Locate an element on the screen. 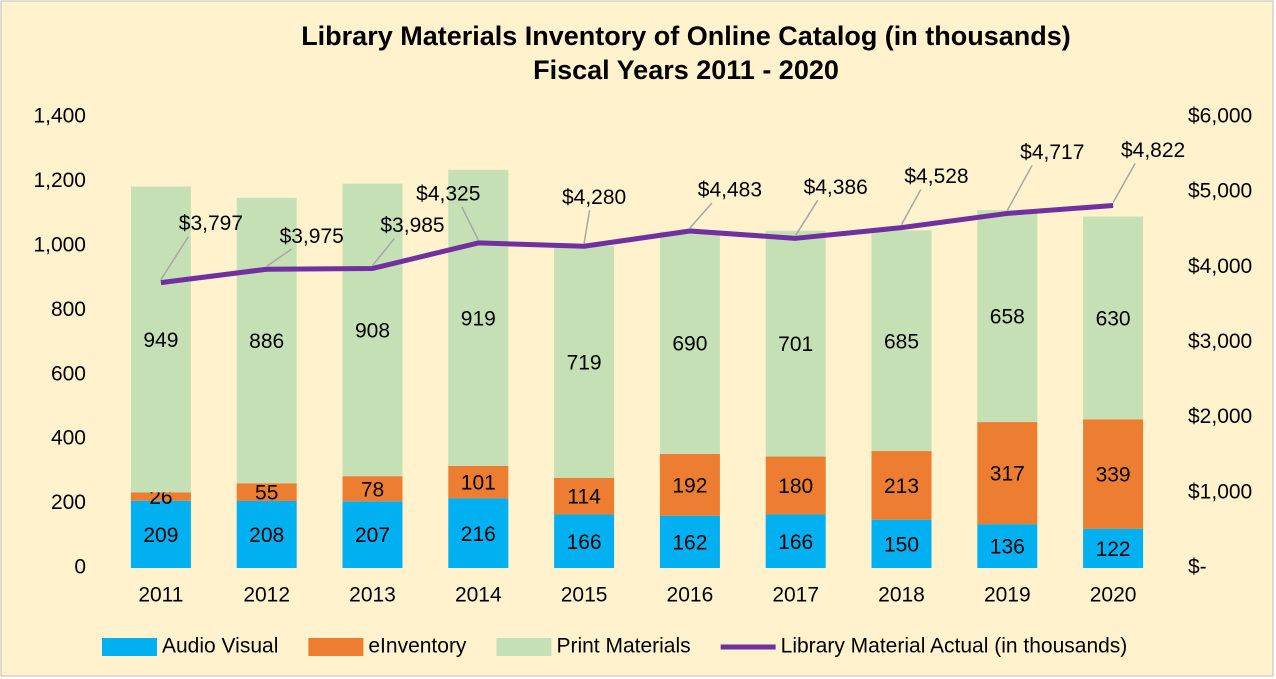  y2-tick-label: $6,000 is located at coordinates (1220, 116).